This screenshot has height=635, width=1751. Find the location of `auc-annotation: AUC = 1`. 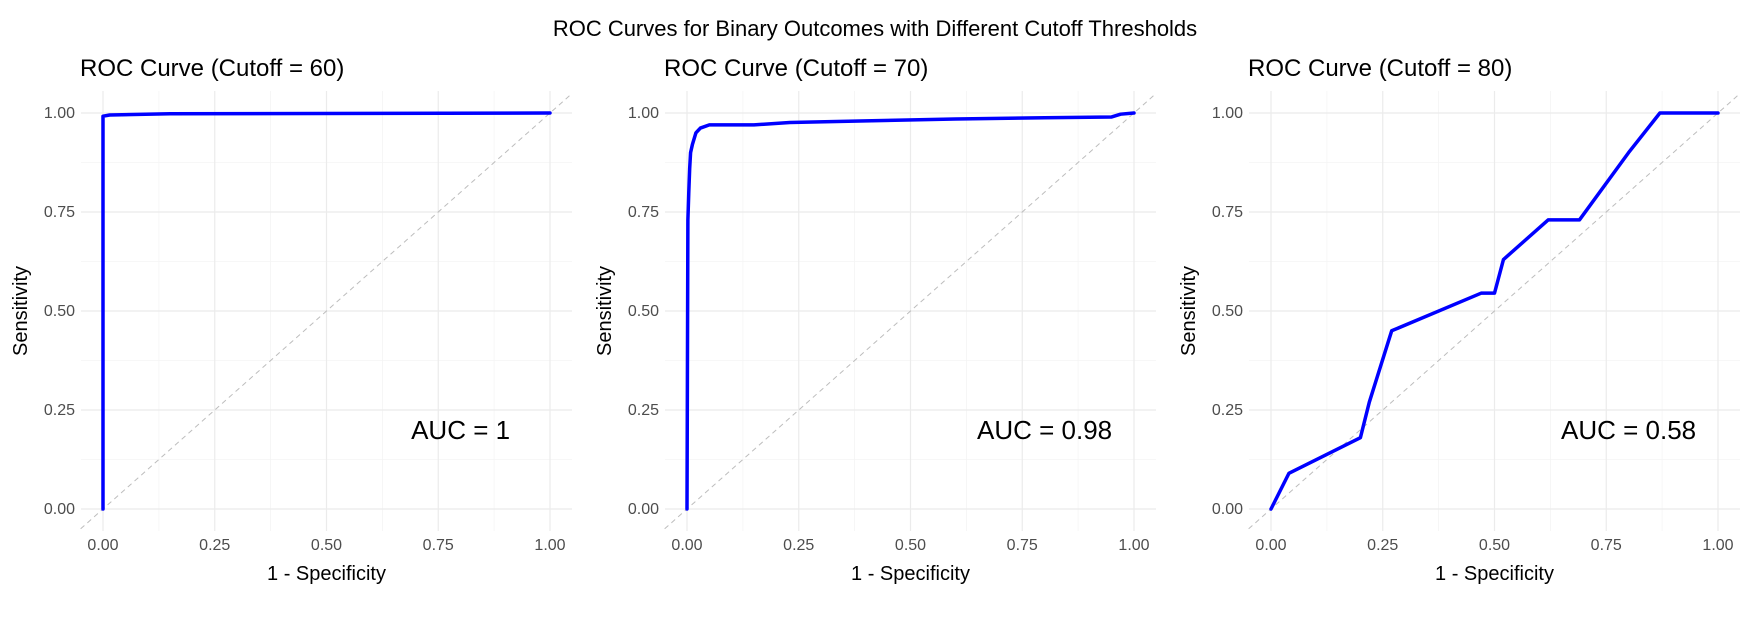

auc-annotation: AUC = 1 is located at coordinates (460, 430).